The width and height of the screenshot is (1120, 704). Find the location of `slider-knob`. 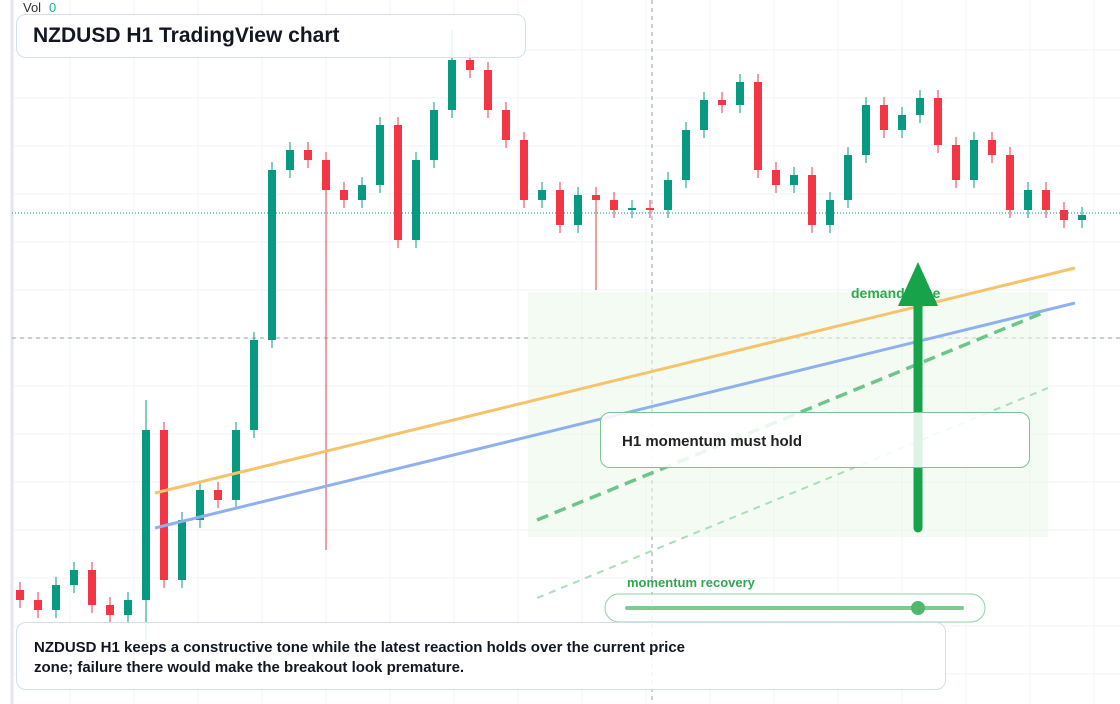

slider-knob is located at coordinates (918, 608).